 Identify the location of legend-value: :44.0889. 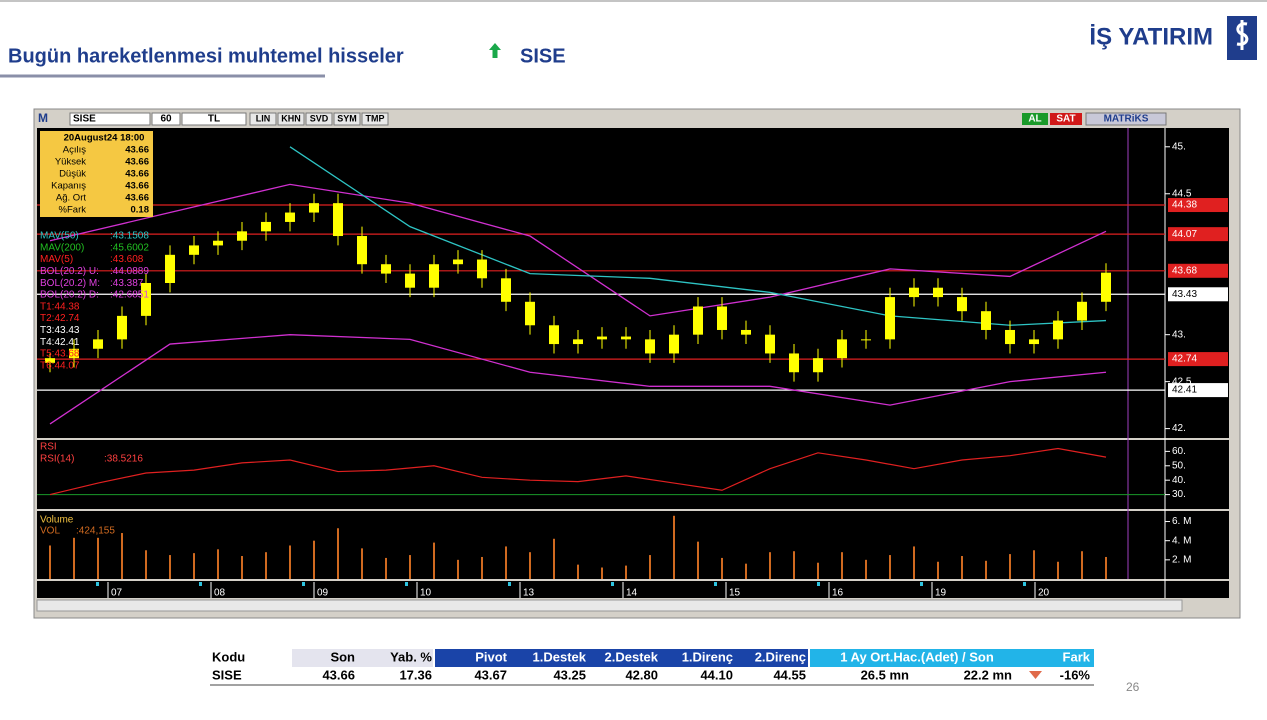
(129, 271).